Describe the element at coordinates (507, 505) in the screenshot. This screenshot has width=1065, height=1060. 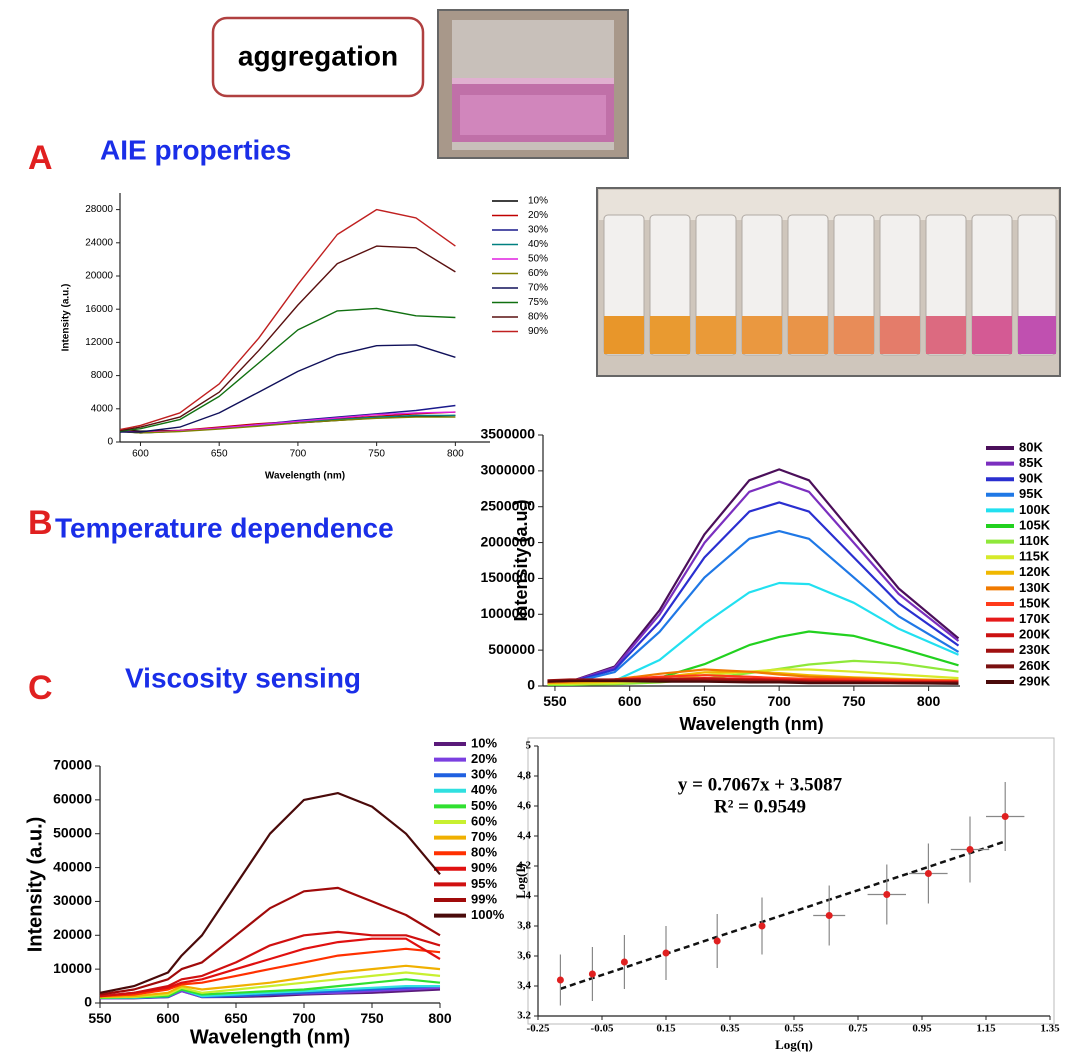
I see `y-tick-label: 2500000` at that location.